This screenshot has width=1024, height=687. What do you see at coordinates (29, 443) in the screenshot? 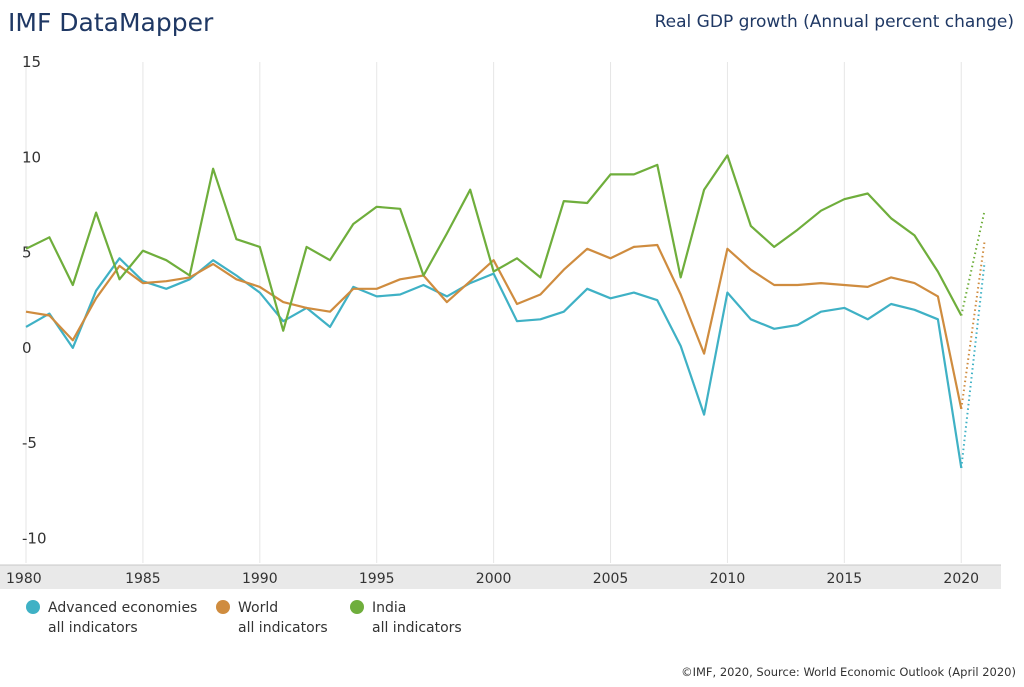
I see `y-tick-label: -5` at bounding box center [29, 443].